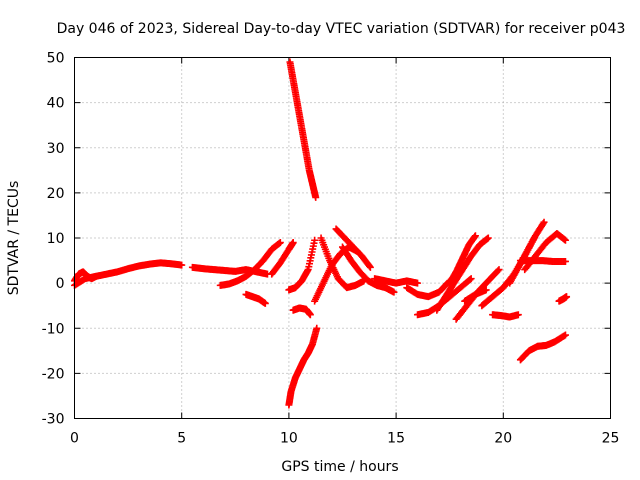  I want to click on series-sat-ab, so click(563, 299).